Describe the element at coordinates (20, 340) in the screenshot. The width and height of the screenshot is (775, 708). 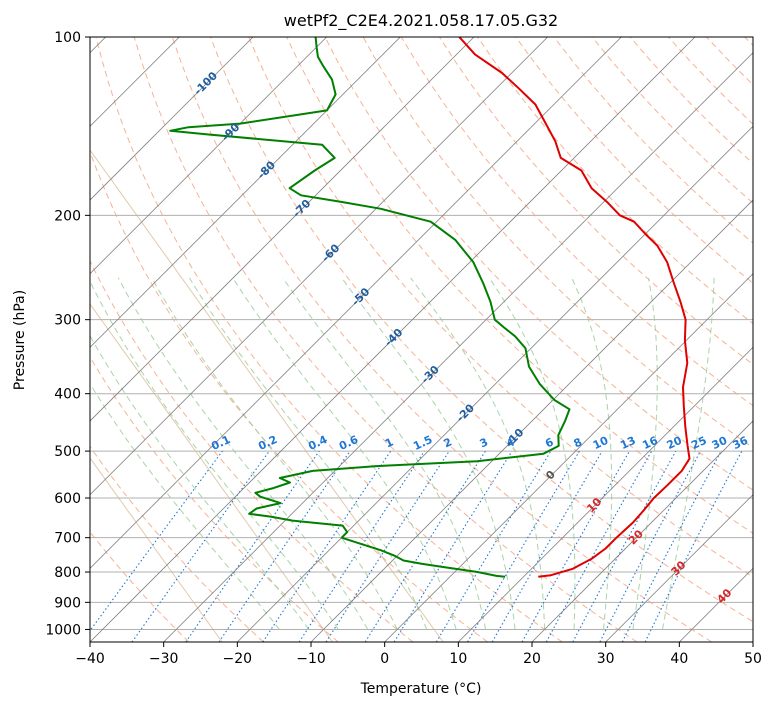
I see `y-axis-label: Pressure (hPa)` at that location.